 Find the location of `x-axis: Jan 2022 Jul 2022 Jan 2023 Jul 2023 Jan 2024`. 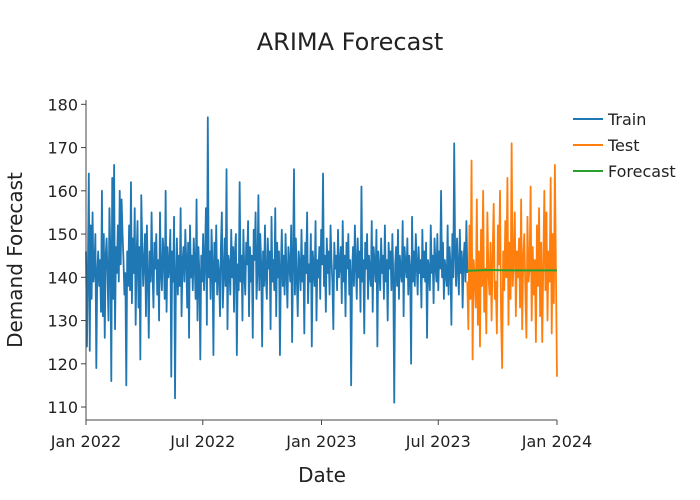

x-axis: Jan 2022 Jul 2022 Jan 2023 Jul 2023 Jan 2024 is located at coordinates (321, 435).